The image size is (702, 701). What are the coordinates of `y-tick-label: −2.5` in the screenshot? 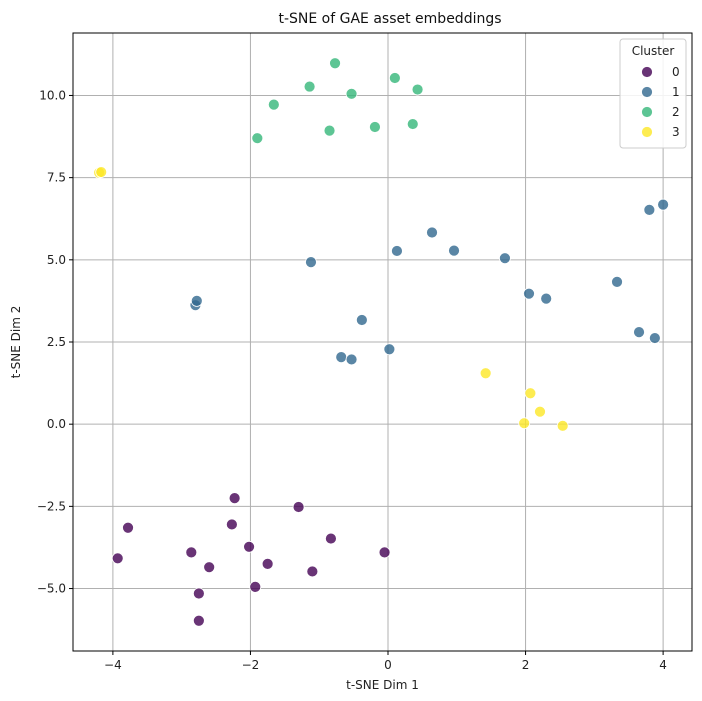 It's located at (51, 506).